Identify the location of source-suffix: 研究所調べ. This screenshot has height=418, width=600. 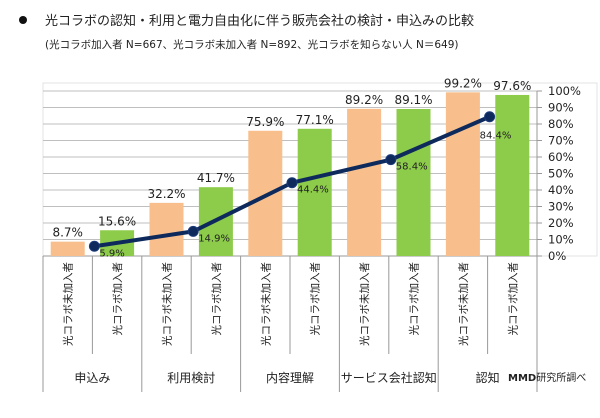
(561, 378).